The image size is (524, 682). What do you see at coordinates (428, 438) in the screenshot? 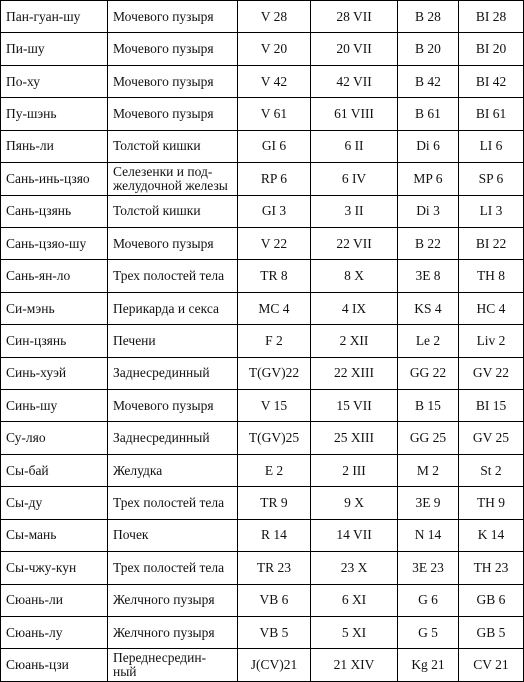
I see `code-german: GG 25` at bounding box center [428, 438].